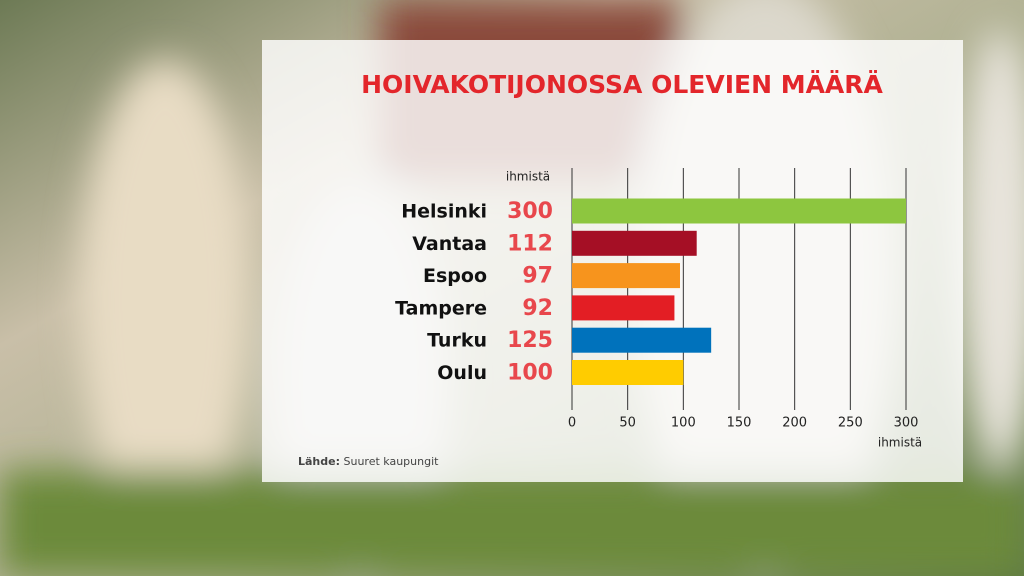  Describe the element at coordinates (449, 244) in the screenshot. I see `category-label: Vantaa` at that location.